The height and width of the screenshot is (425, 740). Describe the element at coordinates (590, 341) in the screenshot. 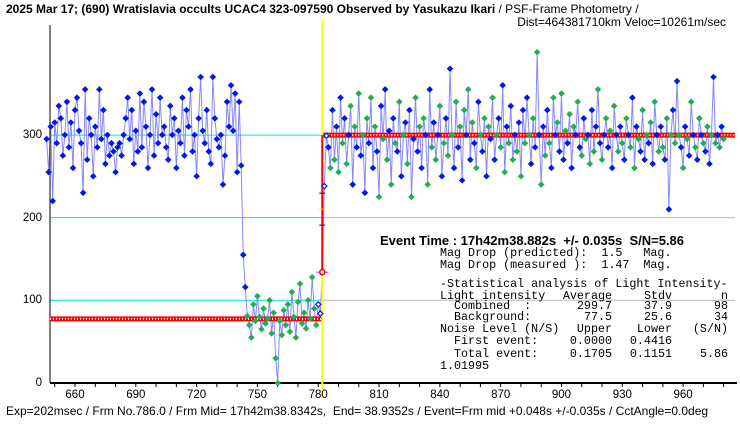

I see `stats-first-event-cell: 0.0000` at that location.